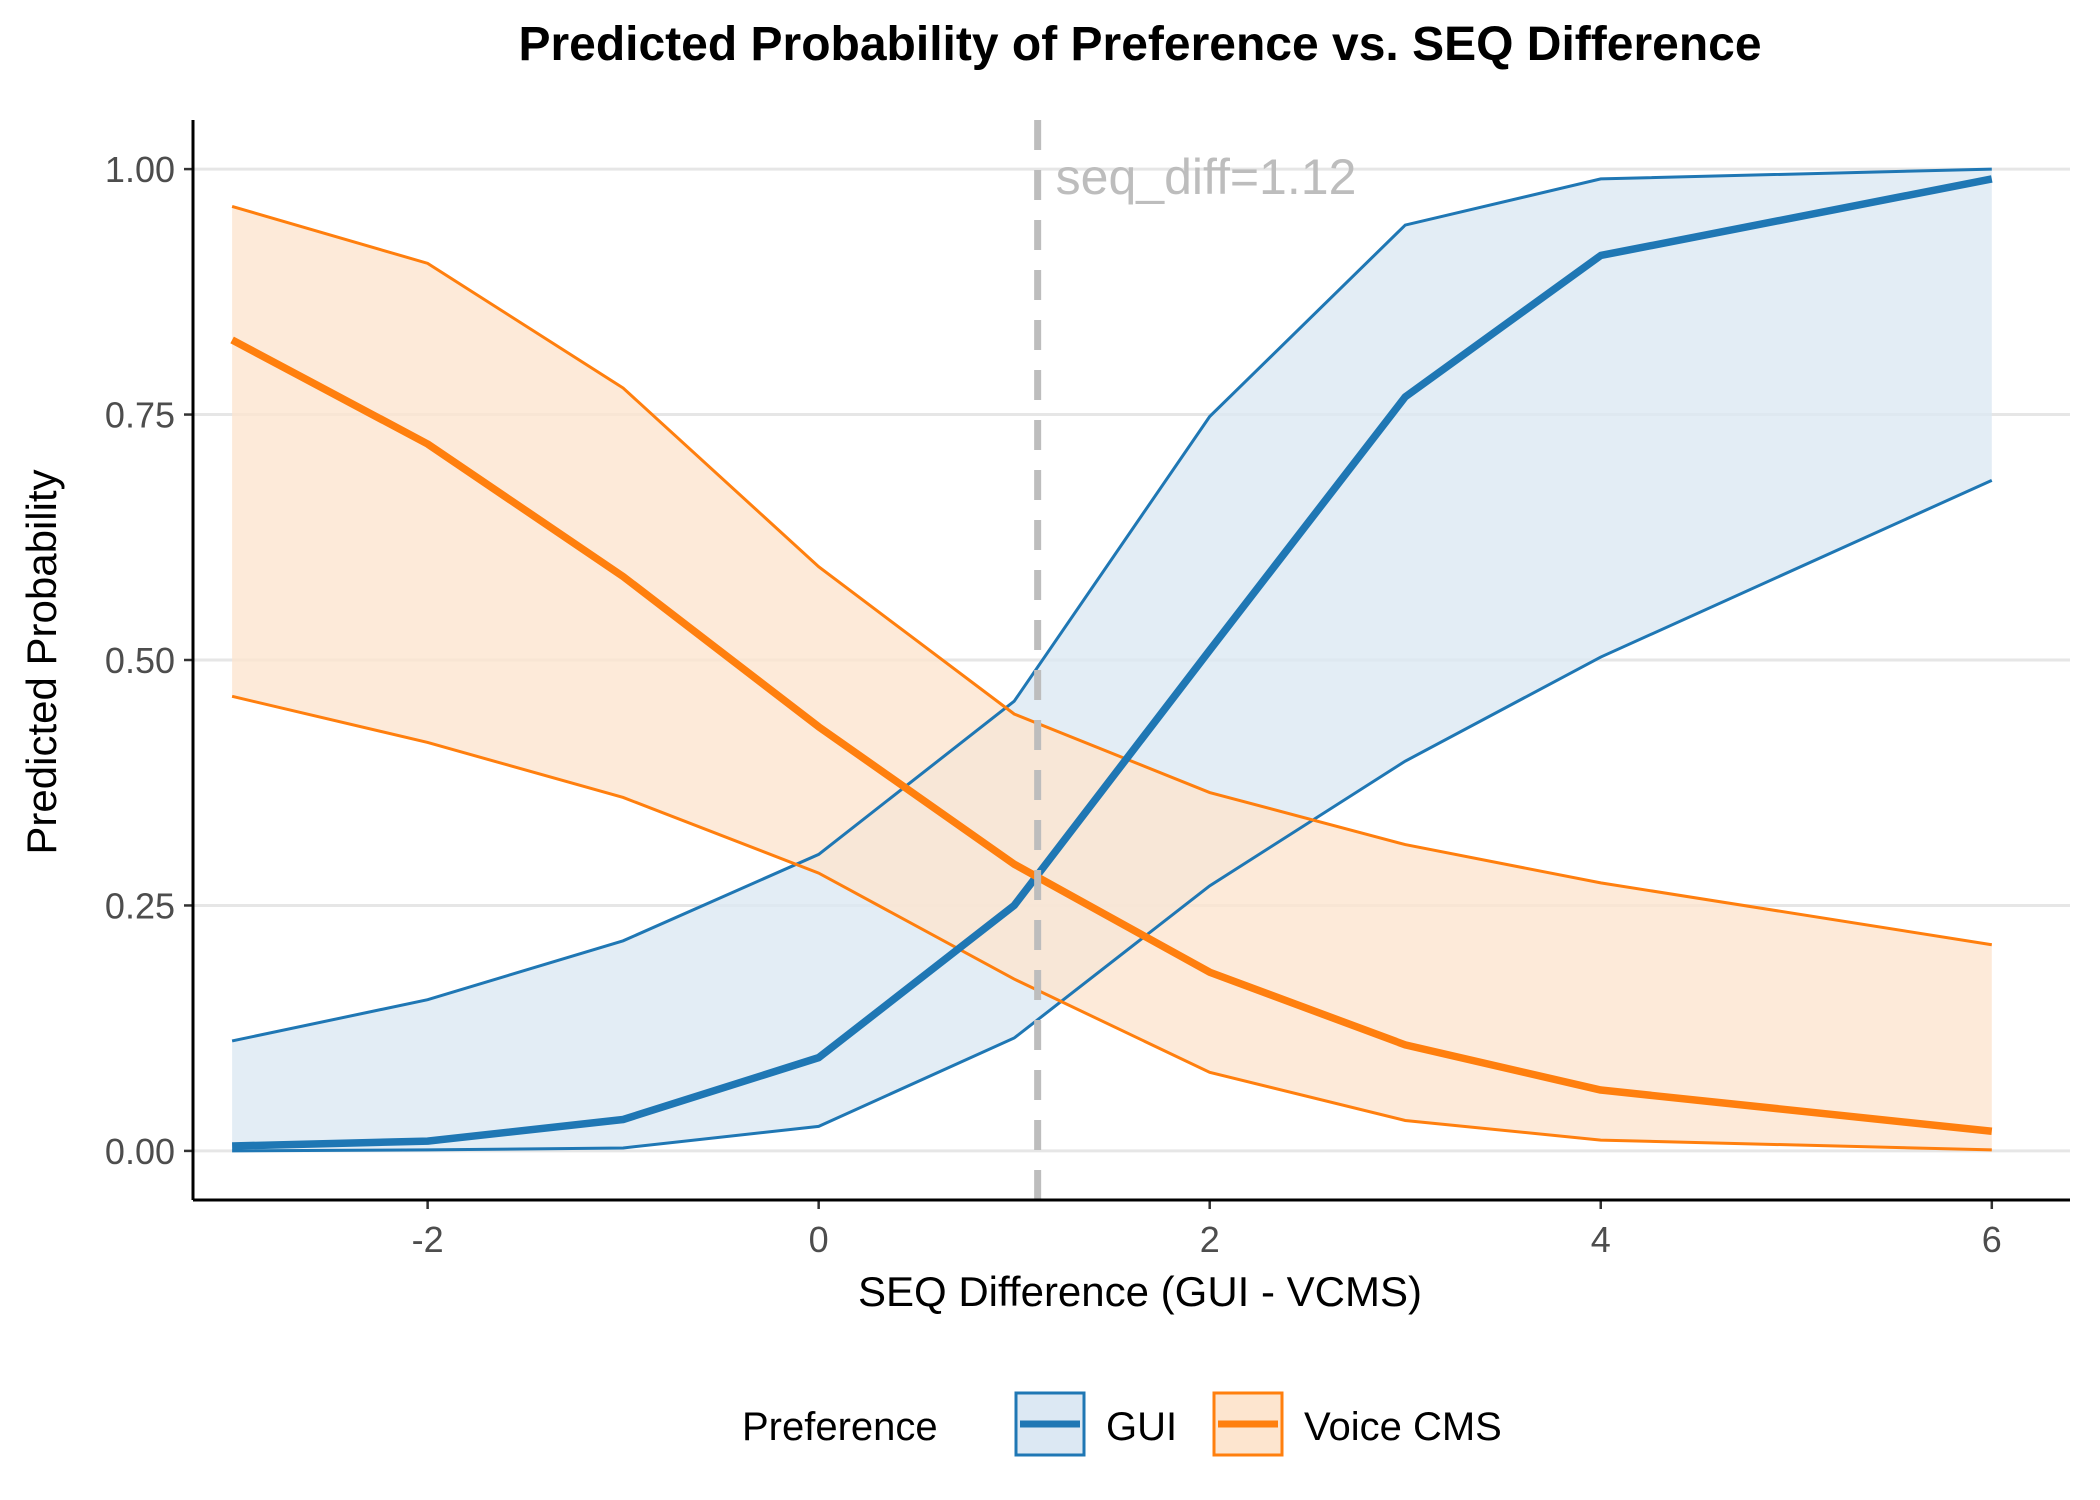 The height and width of the screenshot is (1500, 2100). Describe the element at coordinates (41, 661) in the screenshot. I see `y-axis-title: Predicted Probability` at that location.